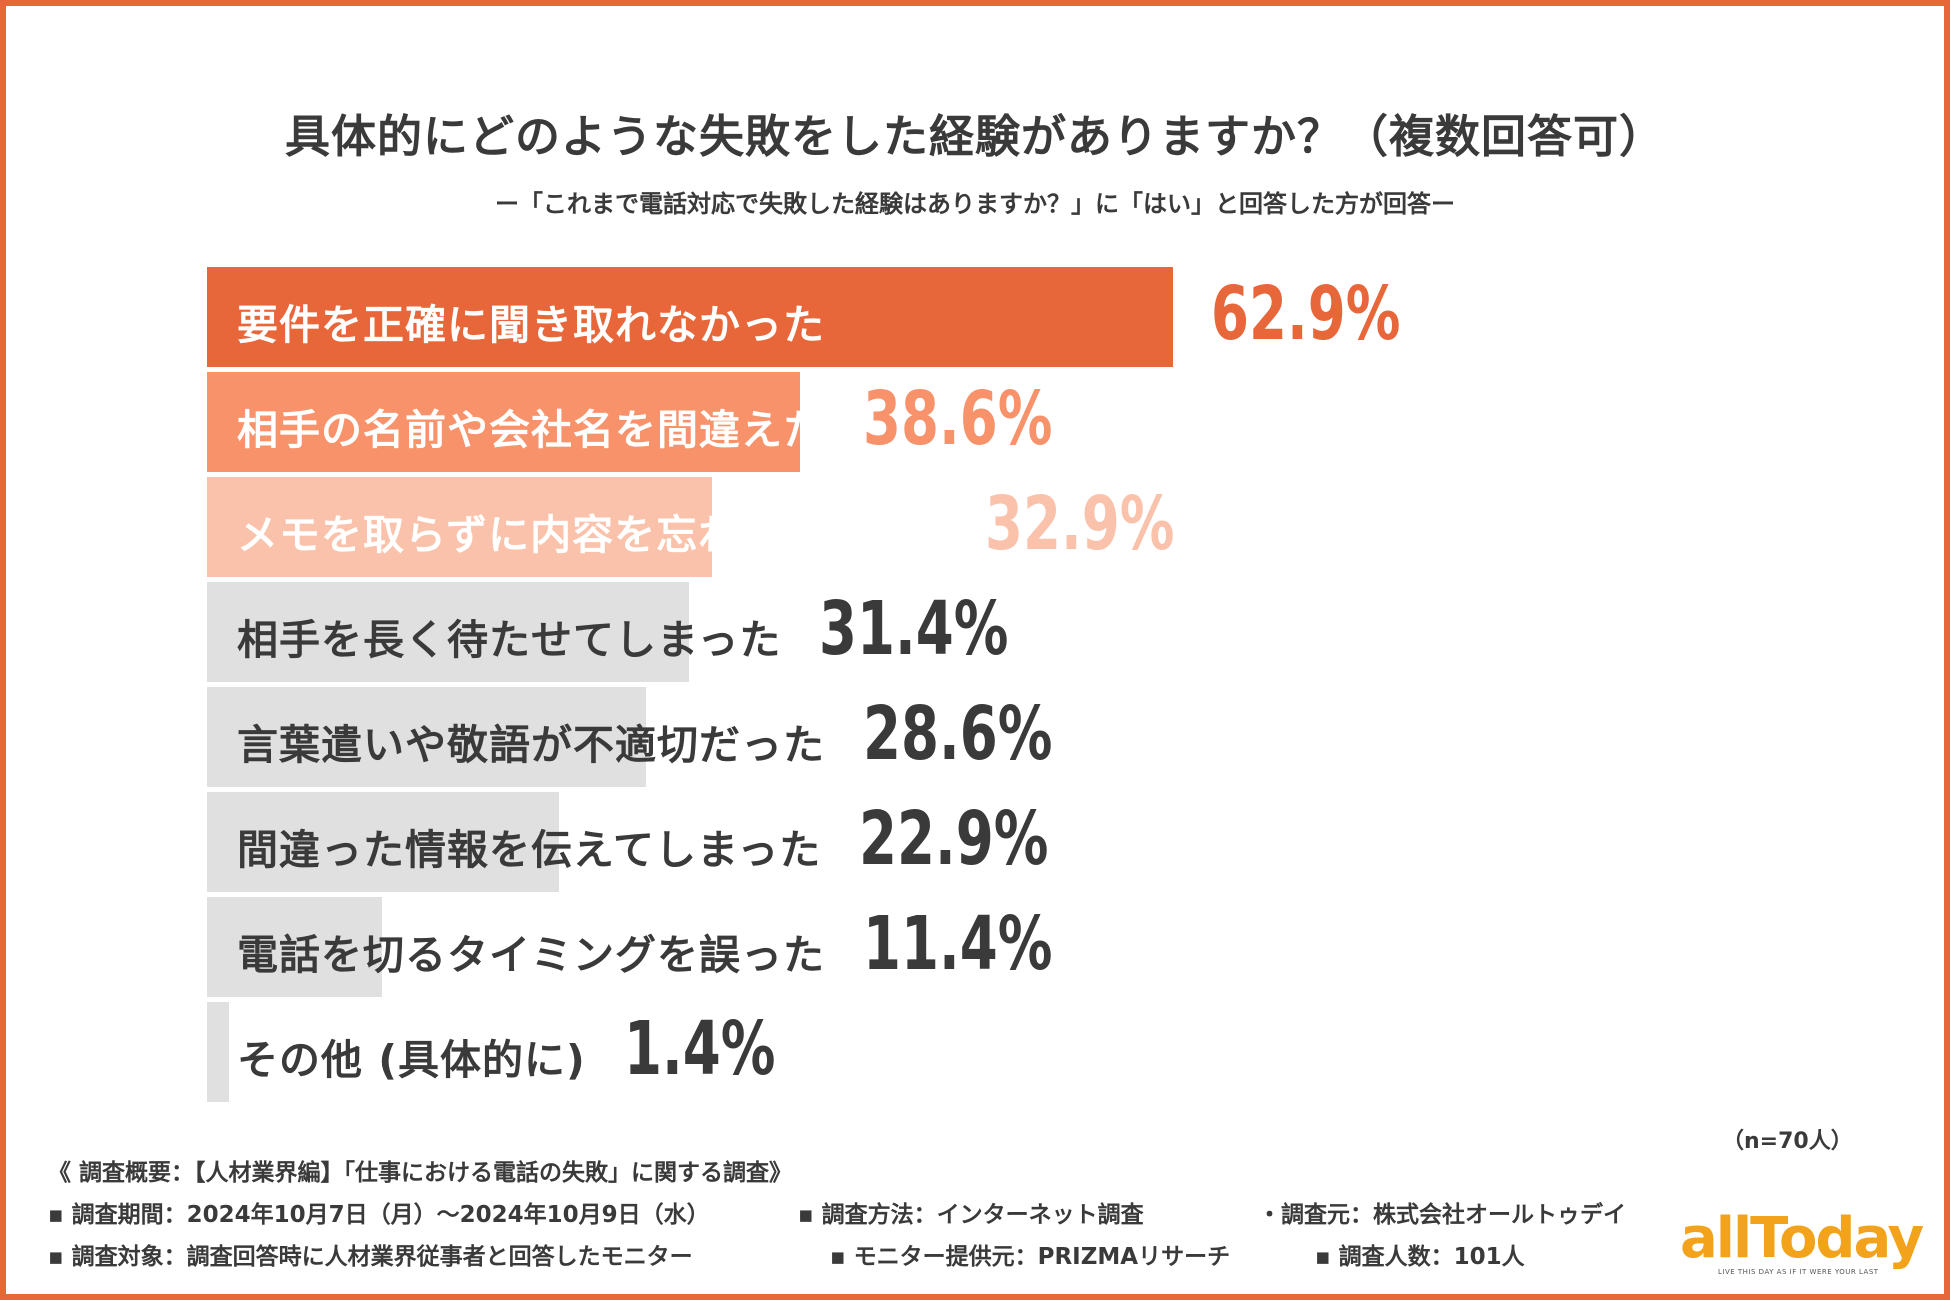  Describe the element at coordinates (1030, 1257) in the screenshot. I see `monitor-provider: ▪ モニター提供元：PRIZMAリサーチ` at that location.